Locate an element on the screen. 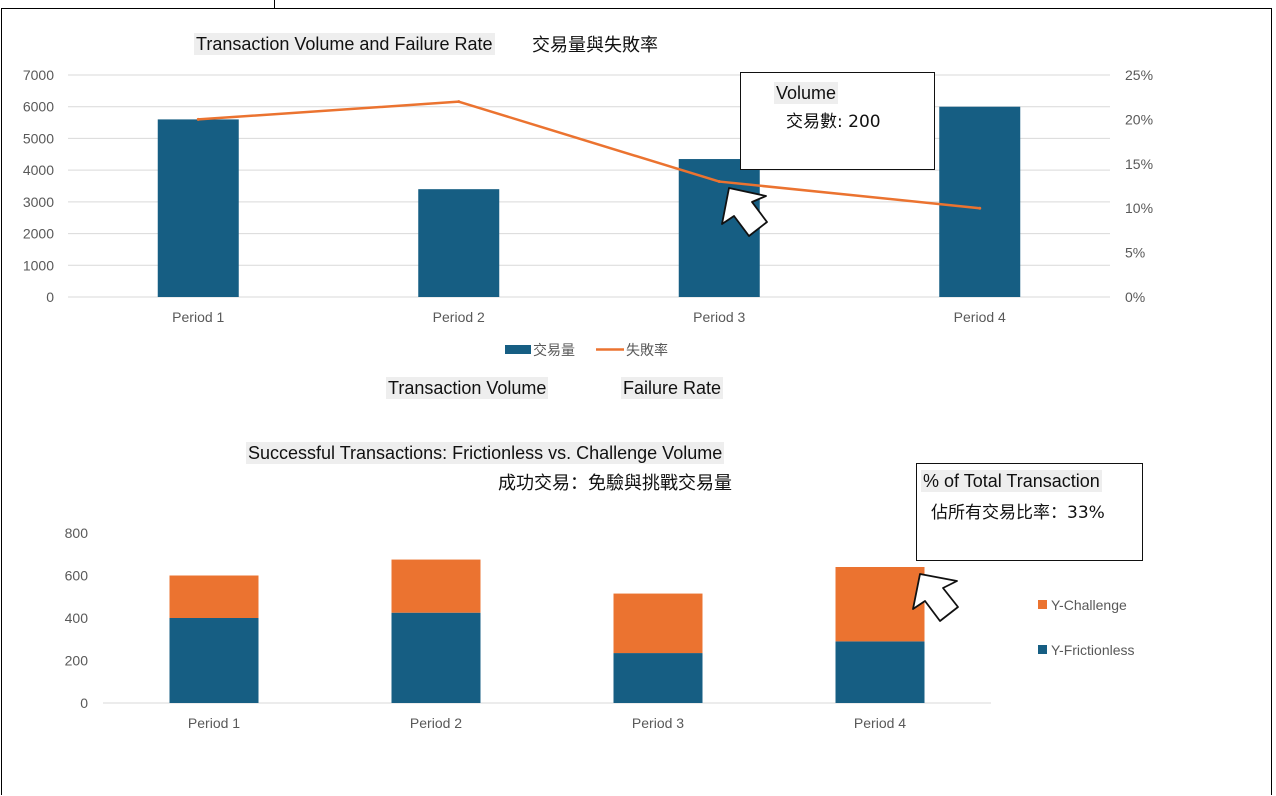  top-chart-title-zh: 交易量與失敗率 is located at coordinates (595, 45).